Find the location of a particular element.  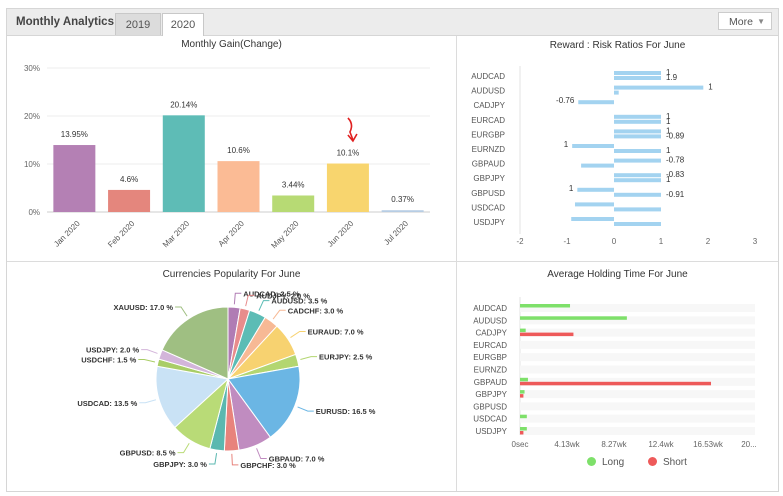

category-label: USDCAD is located at coordinates (488, 207).